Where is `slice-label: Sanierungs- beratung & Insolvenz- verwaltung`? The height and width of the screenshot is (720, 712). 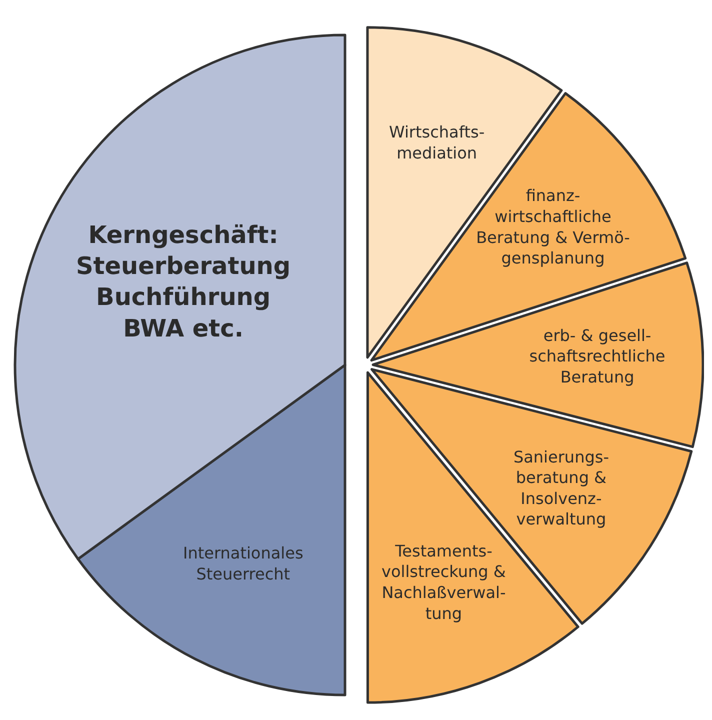
slice-label: Sanierungs- beratung & Insolvenz- verwaltung is located at coordinates (561, 489).